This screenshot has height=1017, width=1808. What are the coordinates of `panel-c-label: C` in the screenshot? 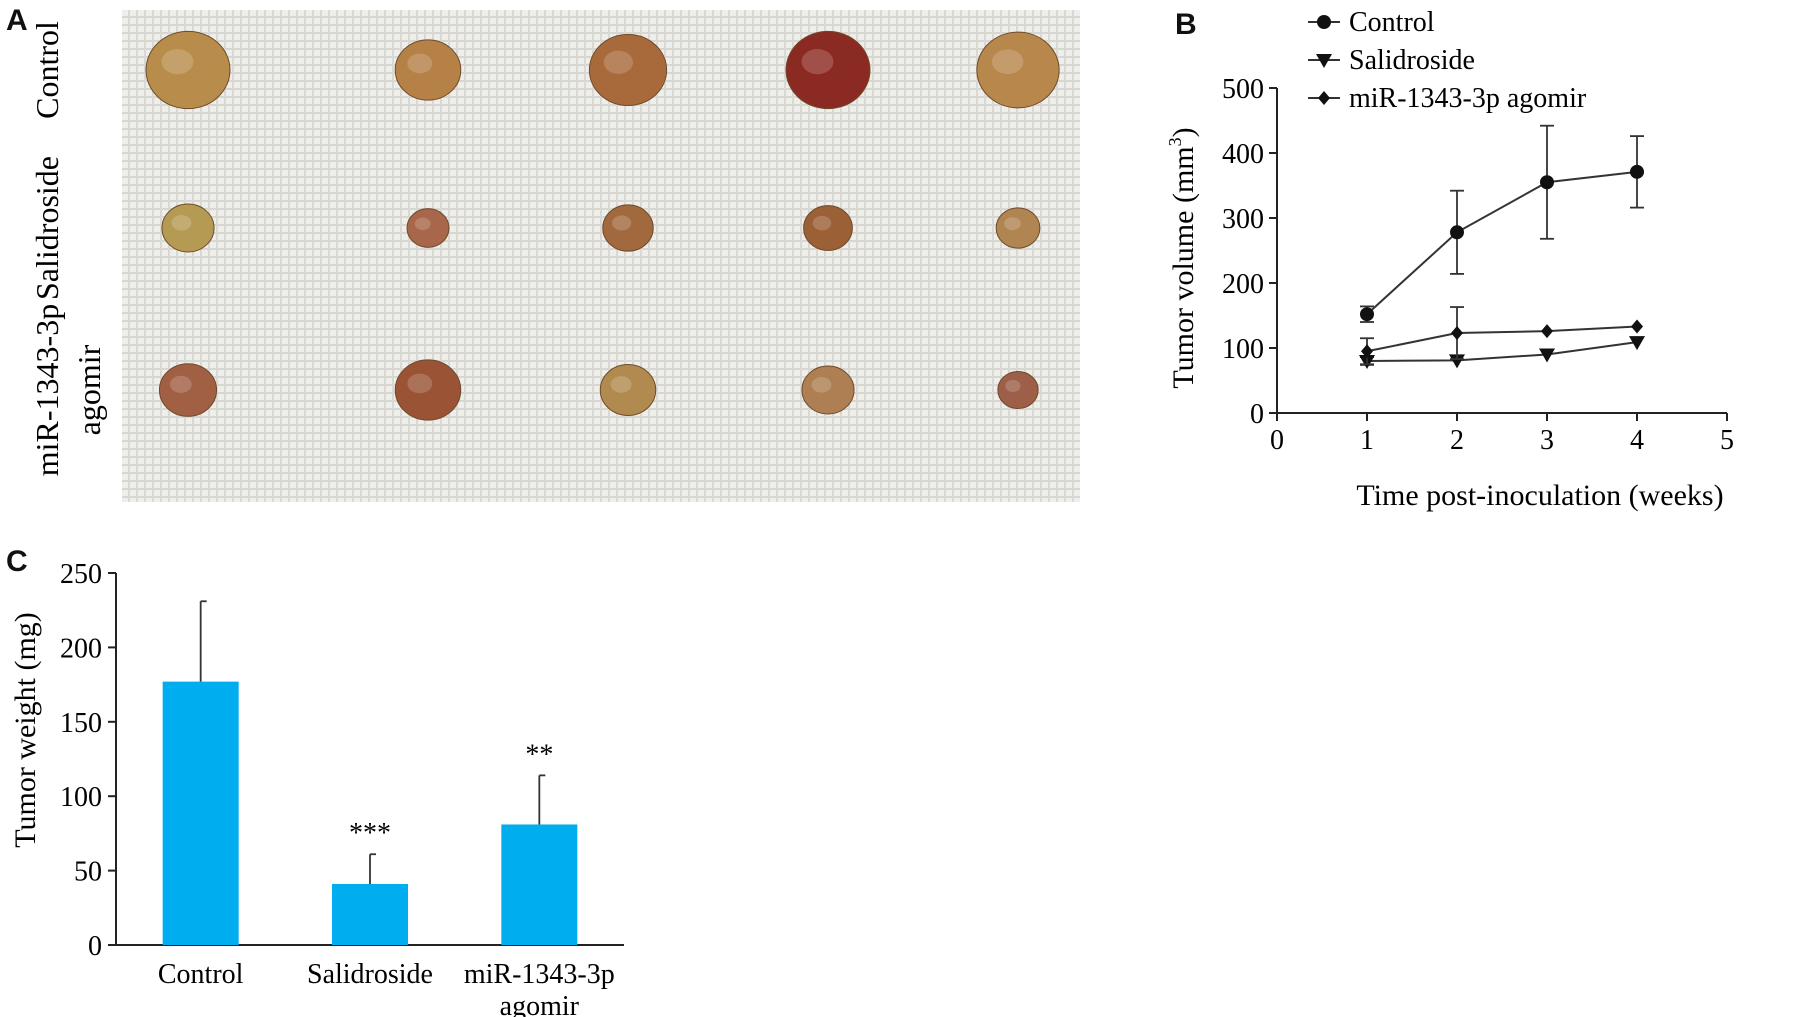 It's located at (17, 561).